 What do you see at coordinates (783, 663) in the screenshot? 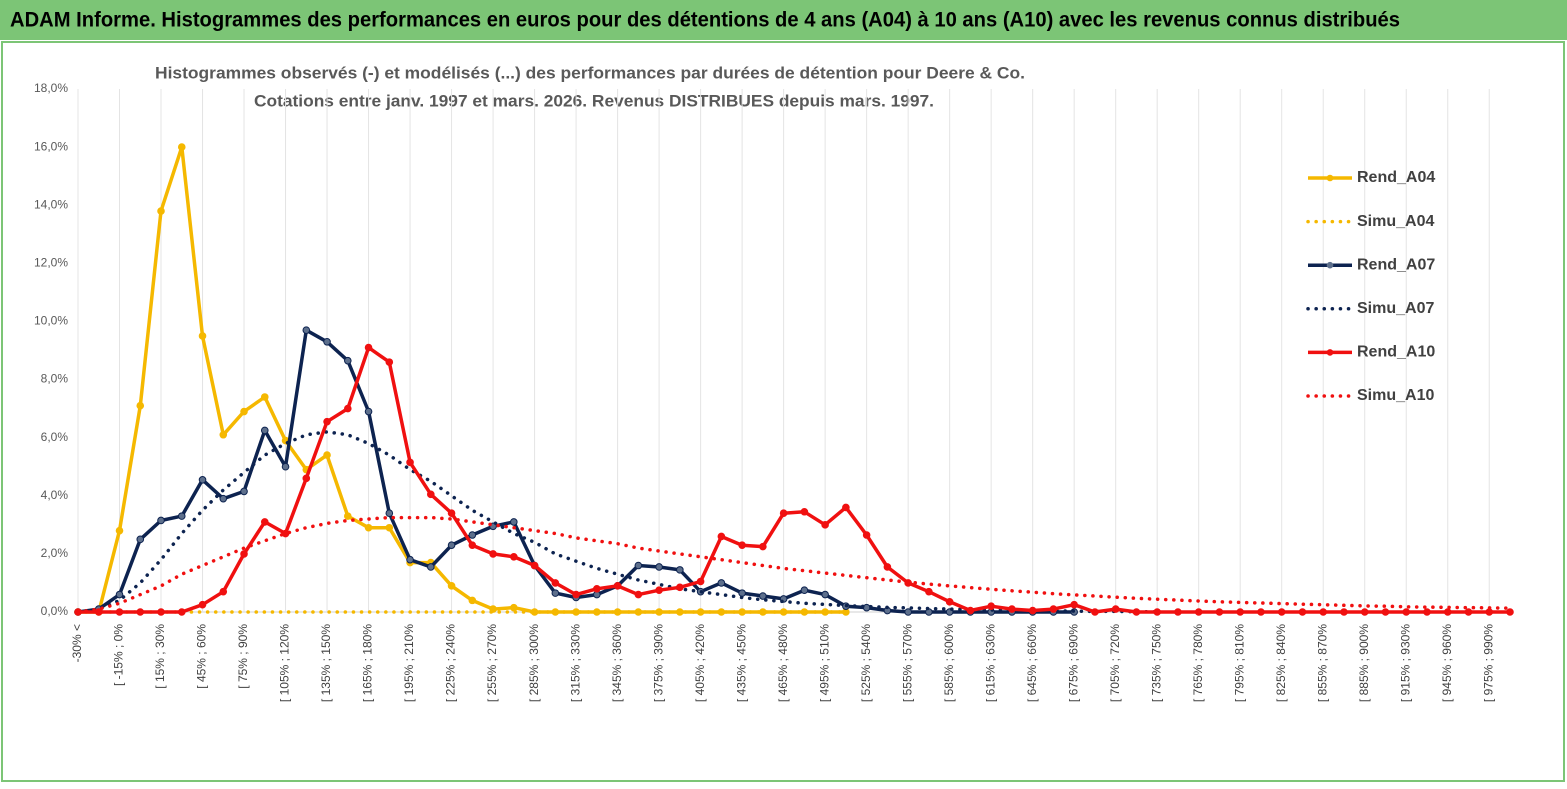
I see `x-tick-label: [ 465% ; 480%` at bounding box center [783, 663].